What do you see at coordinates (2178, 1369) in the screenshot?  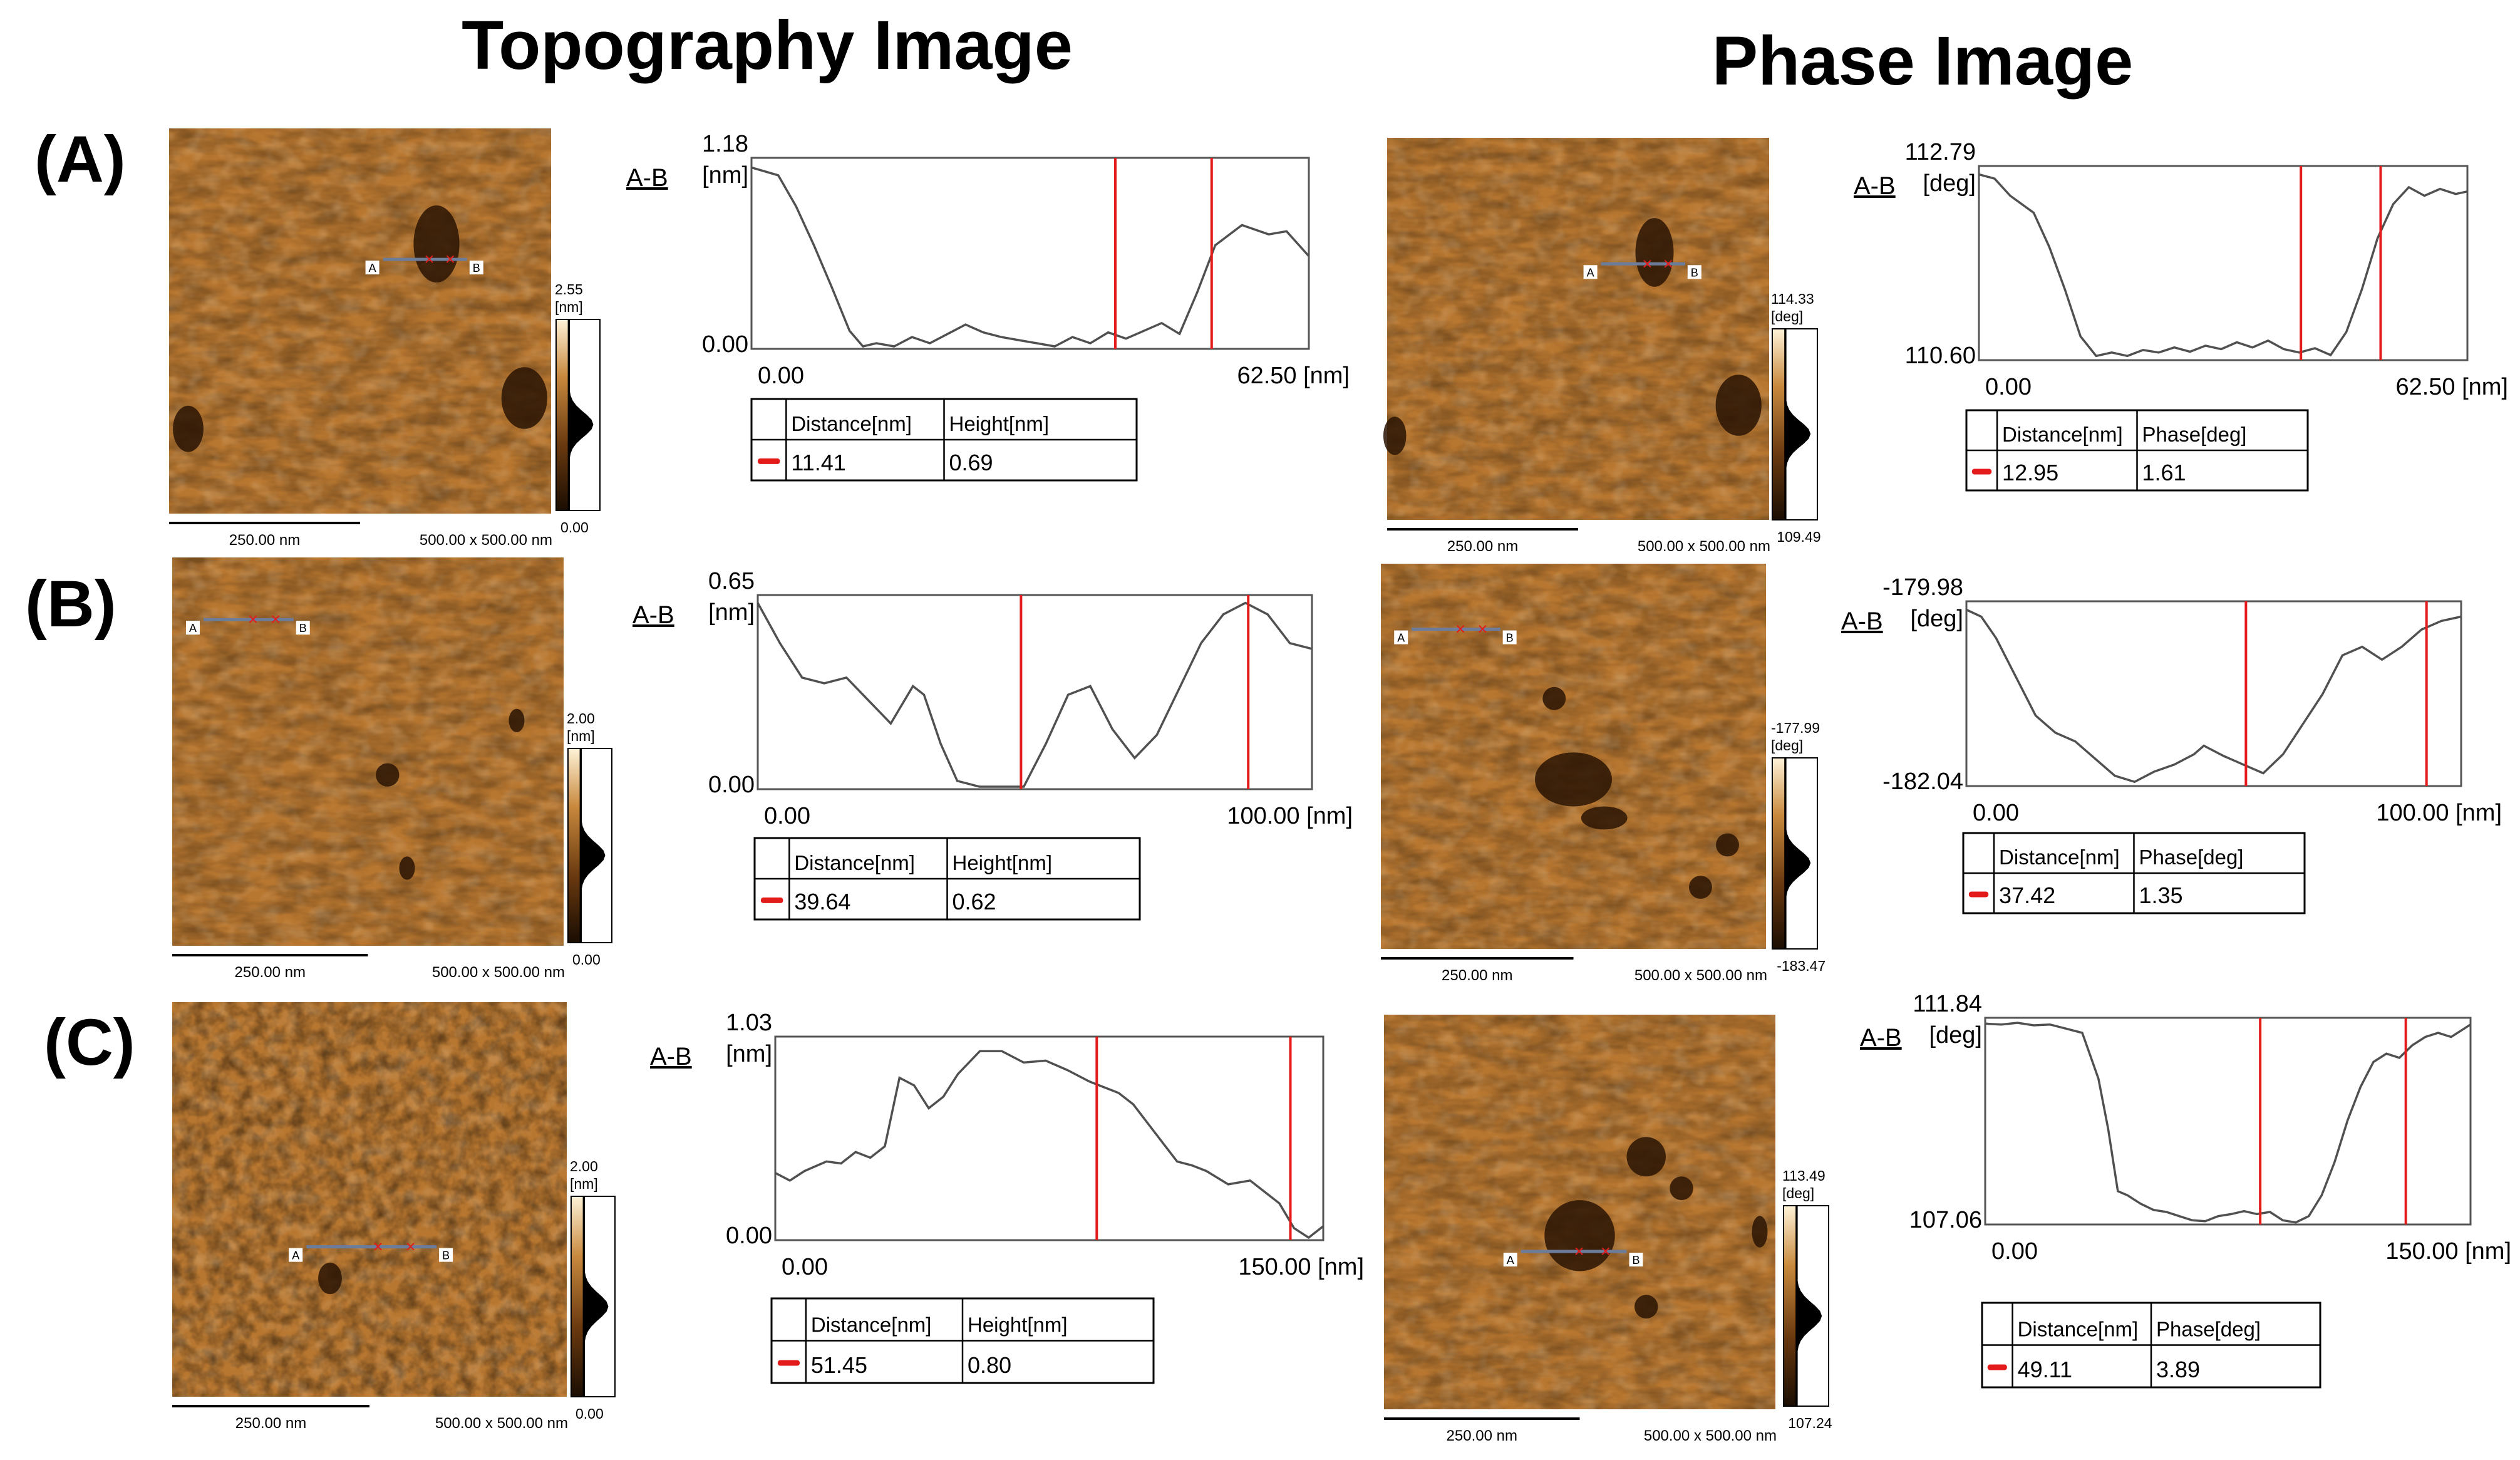 I see `table-value-result: 3.89` at bounding box center [2178, 1369].